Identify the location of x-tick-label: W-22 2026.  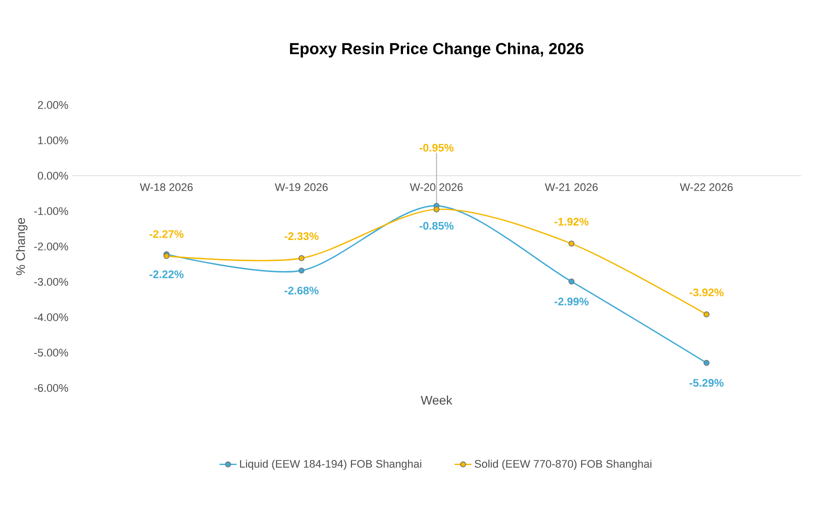
(706, 187).